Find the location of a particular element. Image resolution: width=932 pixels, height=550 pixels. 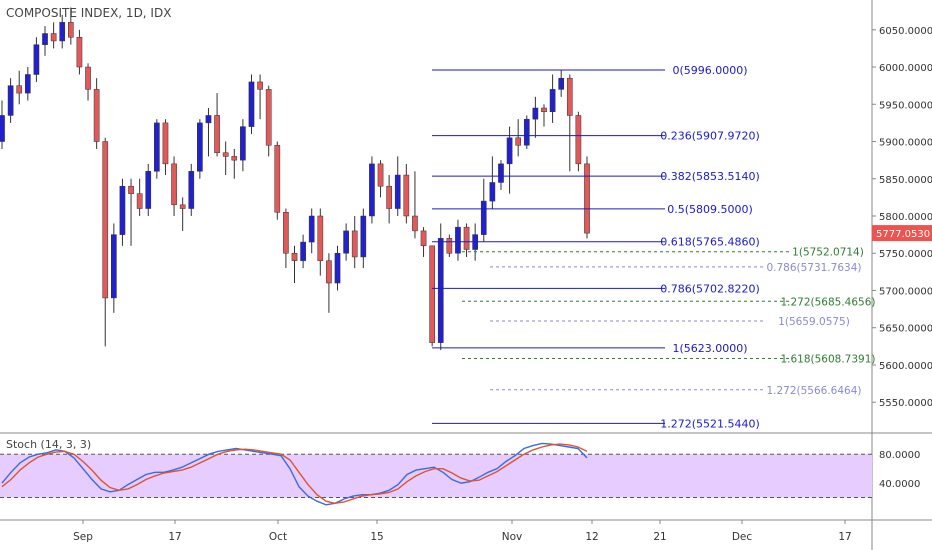

stoch-band is located at coordinates (436, 476).